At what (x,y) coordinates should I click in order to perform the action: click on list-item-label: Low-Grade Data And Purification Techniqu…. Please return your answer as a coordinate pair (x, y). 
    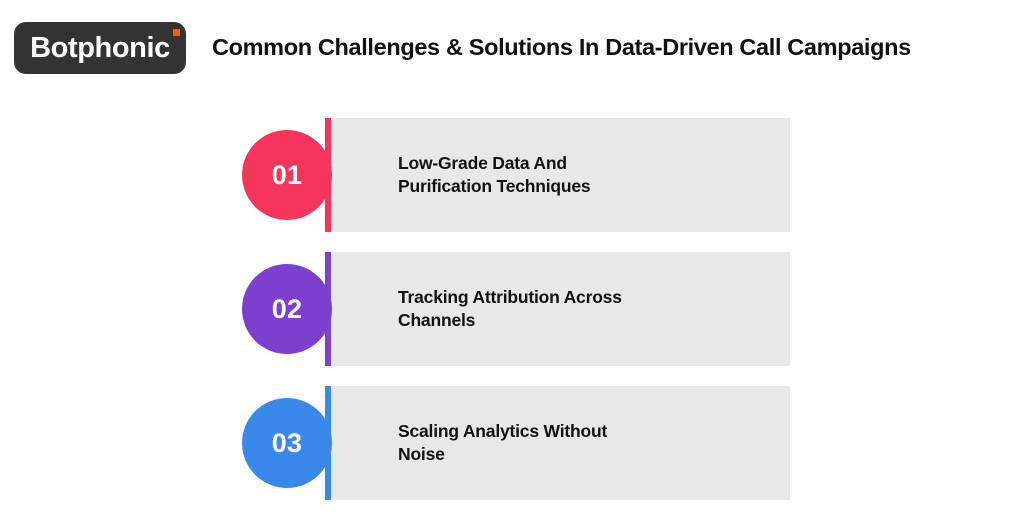
    Looking at the image, I should click on (494, 174).